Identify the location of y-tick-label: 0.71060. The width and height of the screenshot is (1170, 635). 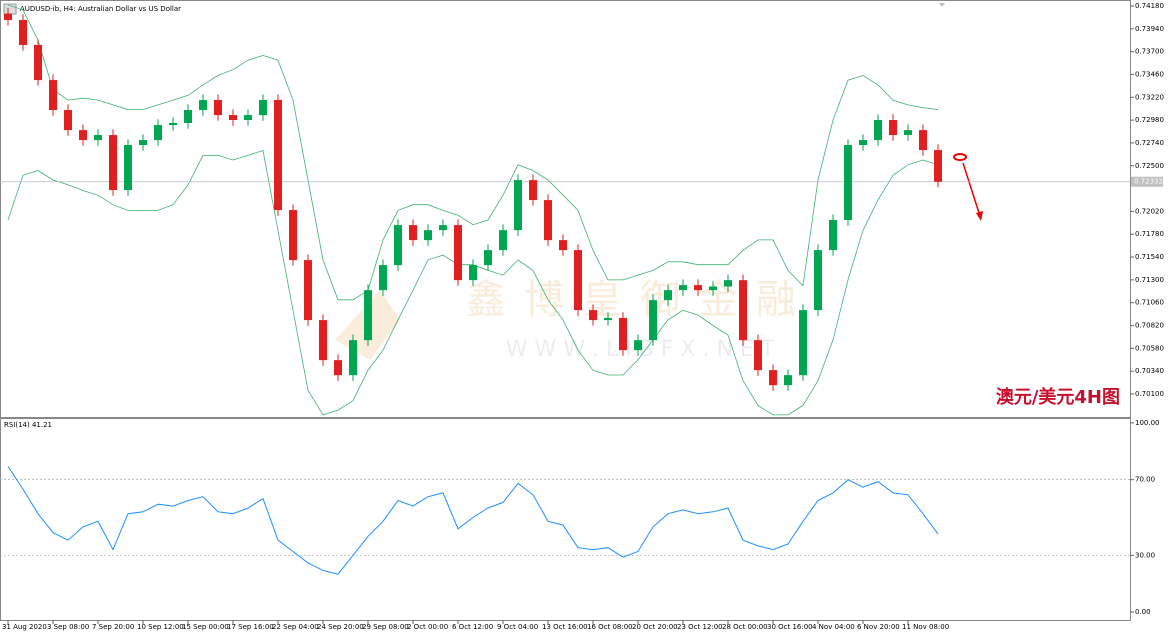
(1149, 303).